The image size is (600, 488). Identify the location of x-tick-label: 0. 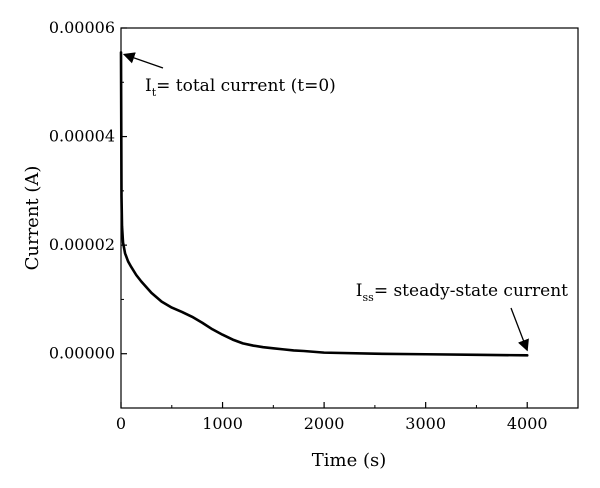
(121, 423).